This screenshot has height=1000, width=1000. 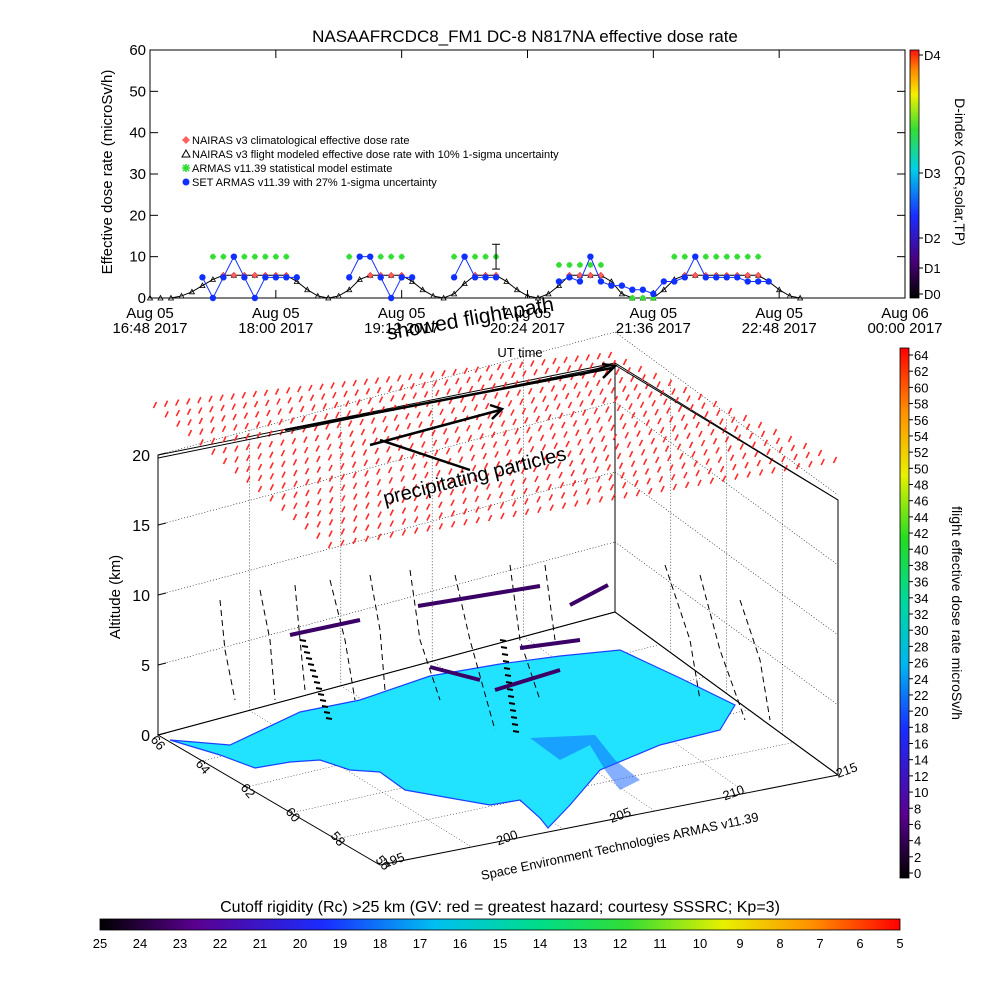 What do you see at coordinates (921, 598) in the screenshot?
I see `dose-tick-label: 34` at bounding box center [921, 598].